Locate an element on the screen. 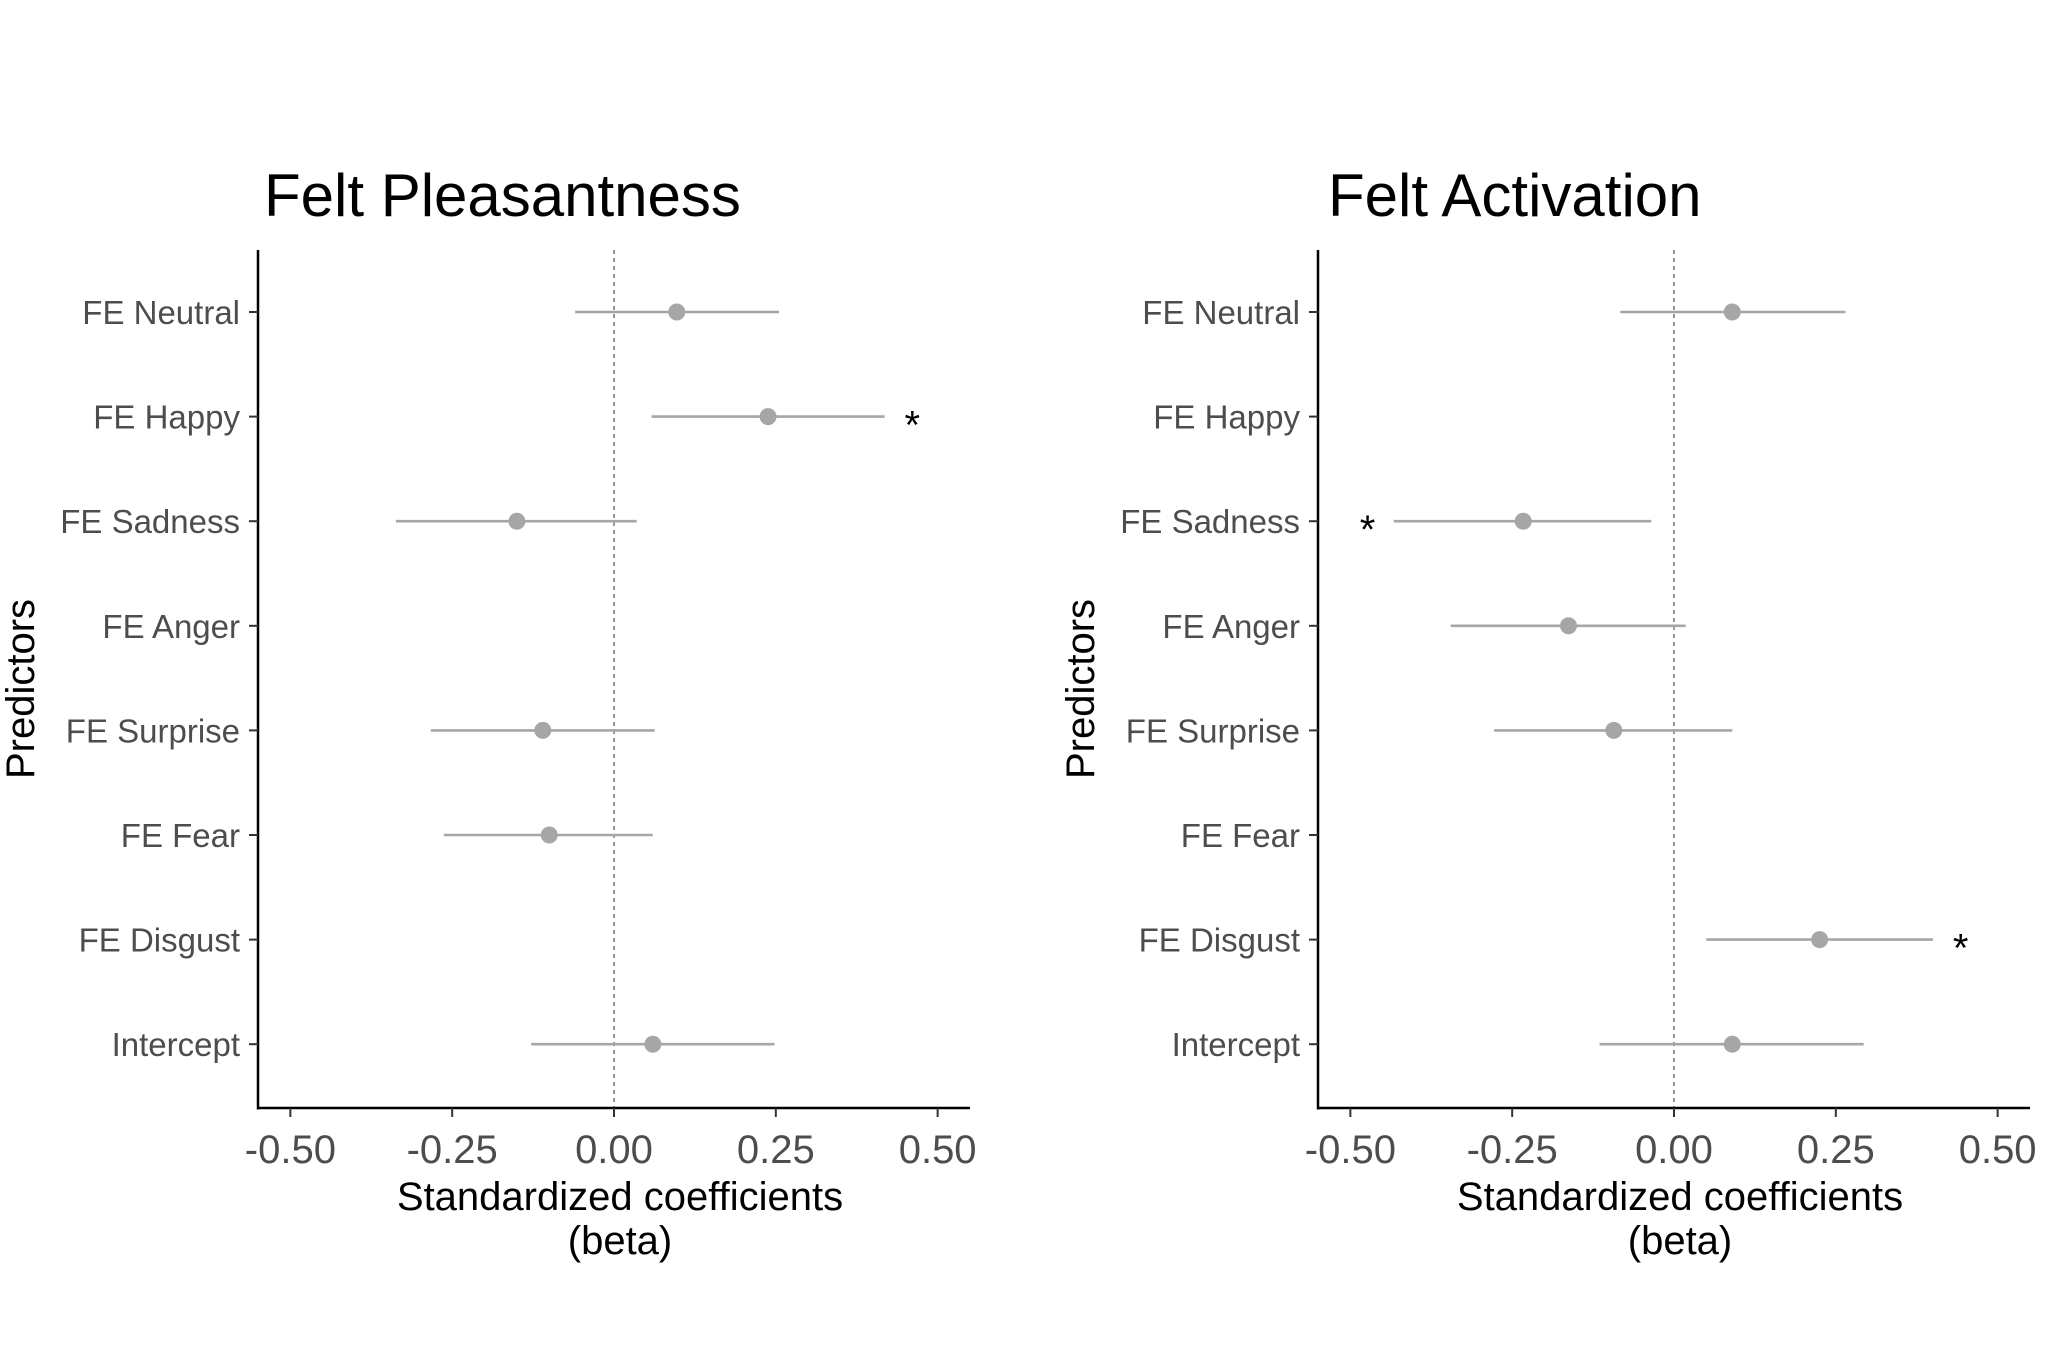 The width and height of the screenshot is (2048, 1372). chart-title: Felt Activation is located at coordinates (1515, 195).